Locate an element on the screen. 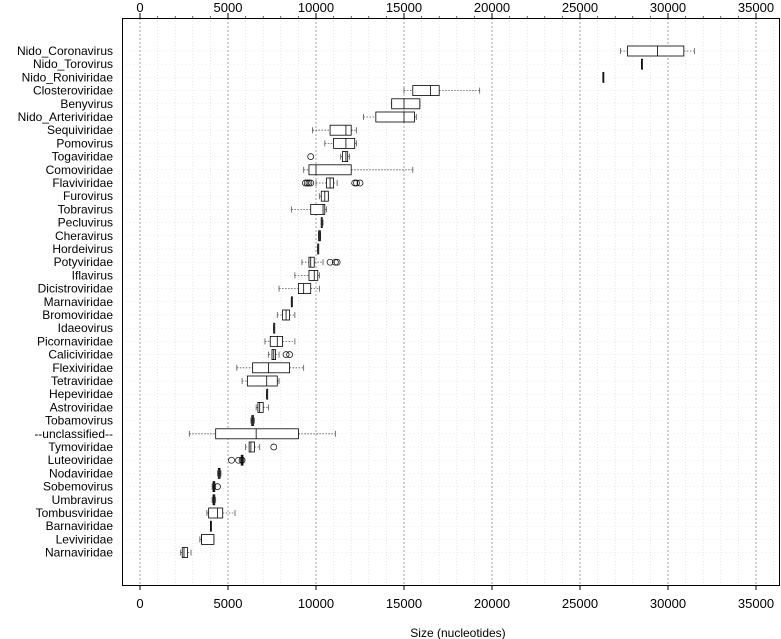  box-barnaviridae is located at coordinates (210, 526).